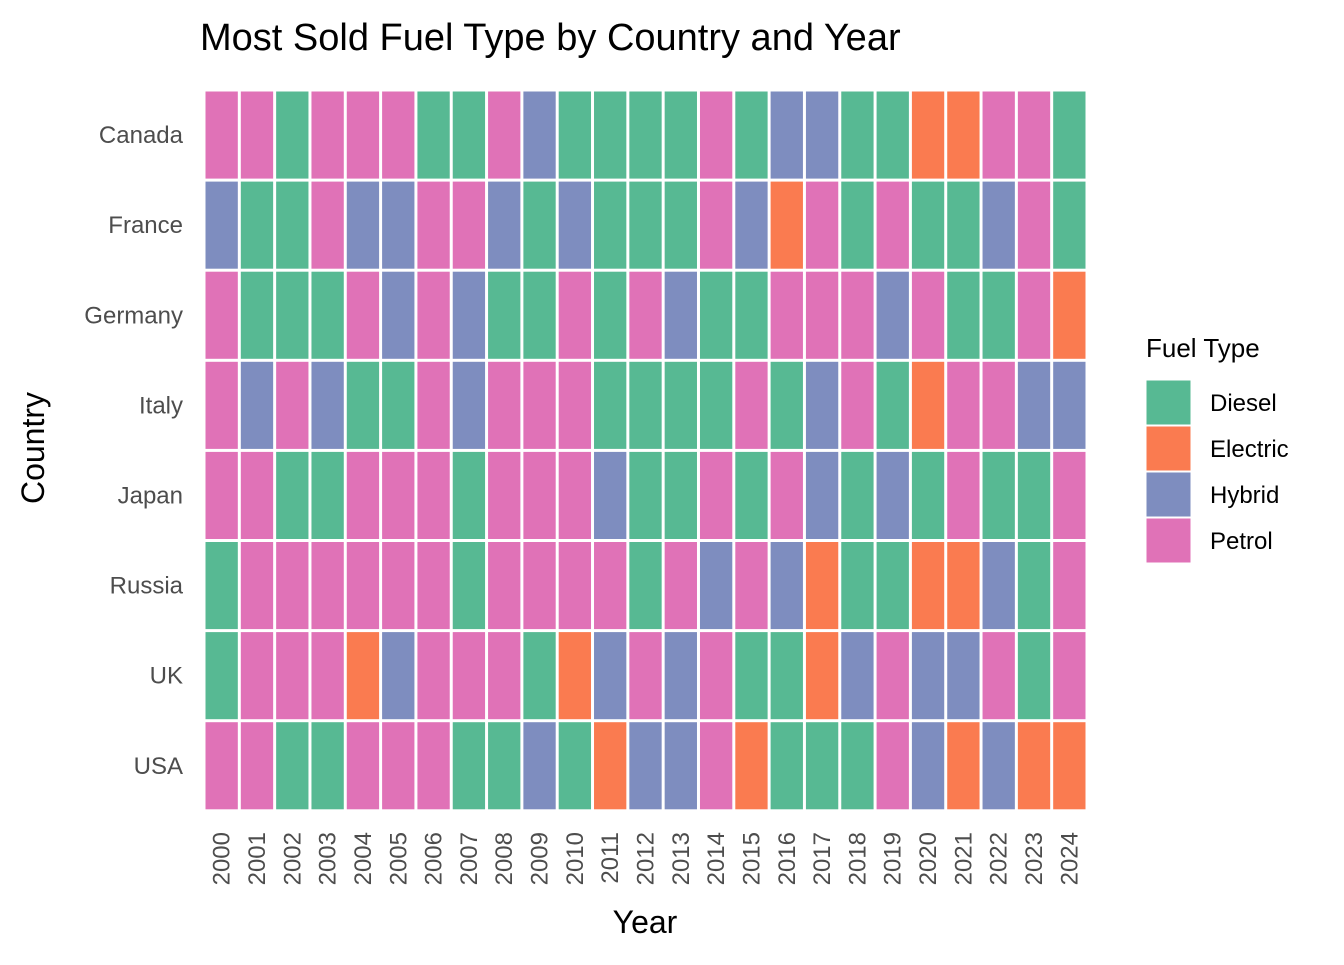 The width and height of the screenshot is (1344, 965). I want to click on heatmap-cell-russia-2009, so click(539, 586).